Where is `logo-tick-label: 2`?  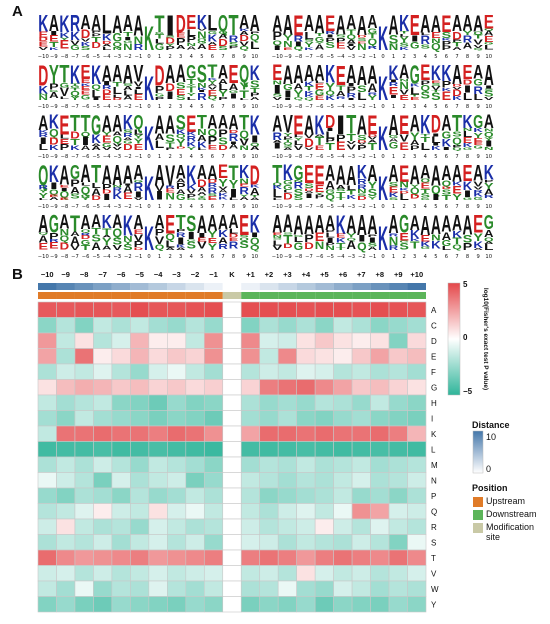 logo-tick-label: 2 is located at coordinates (169, 257).